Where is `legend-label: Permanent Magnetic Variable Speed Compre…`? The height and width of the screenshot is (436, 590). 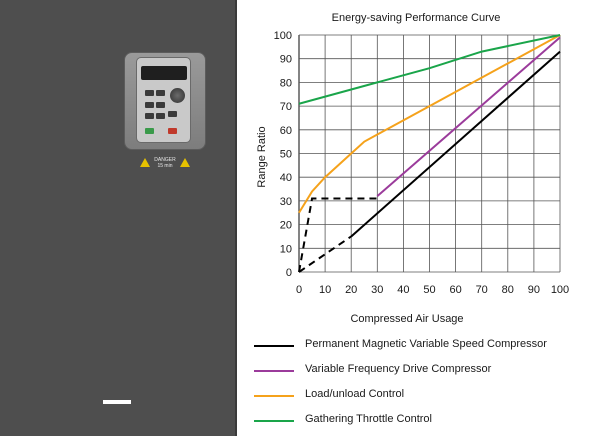 legend-label: Permanent Magnetic Variable Speed Compre… is located at coordinates (426, 344).